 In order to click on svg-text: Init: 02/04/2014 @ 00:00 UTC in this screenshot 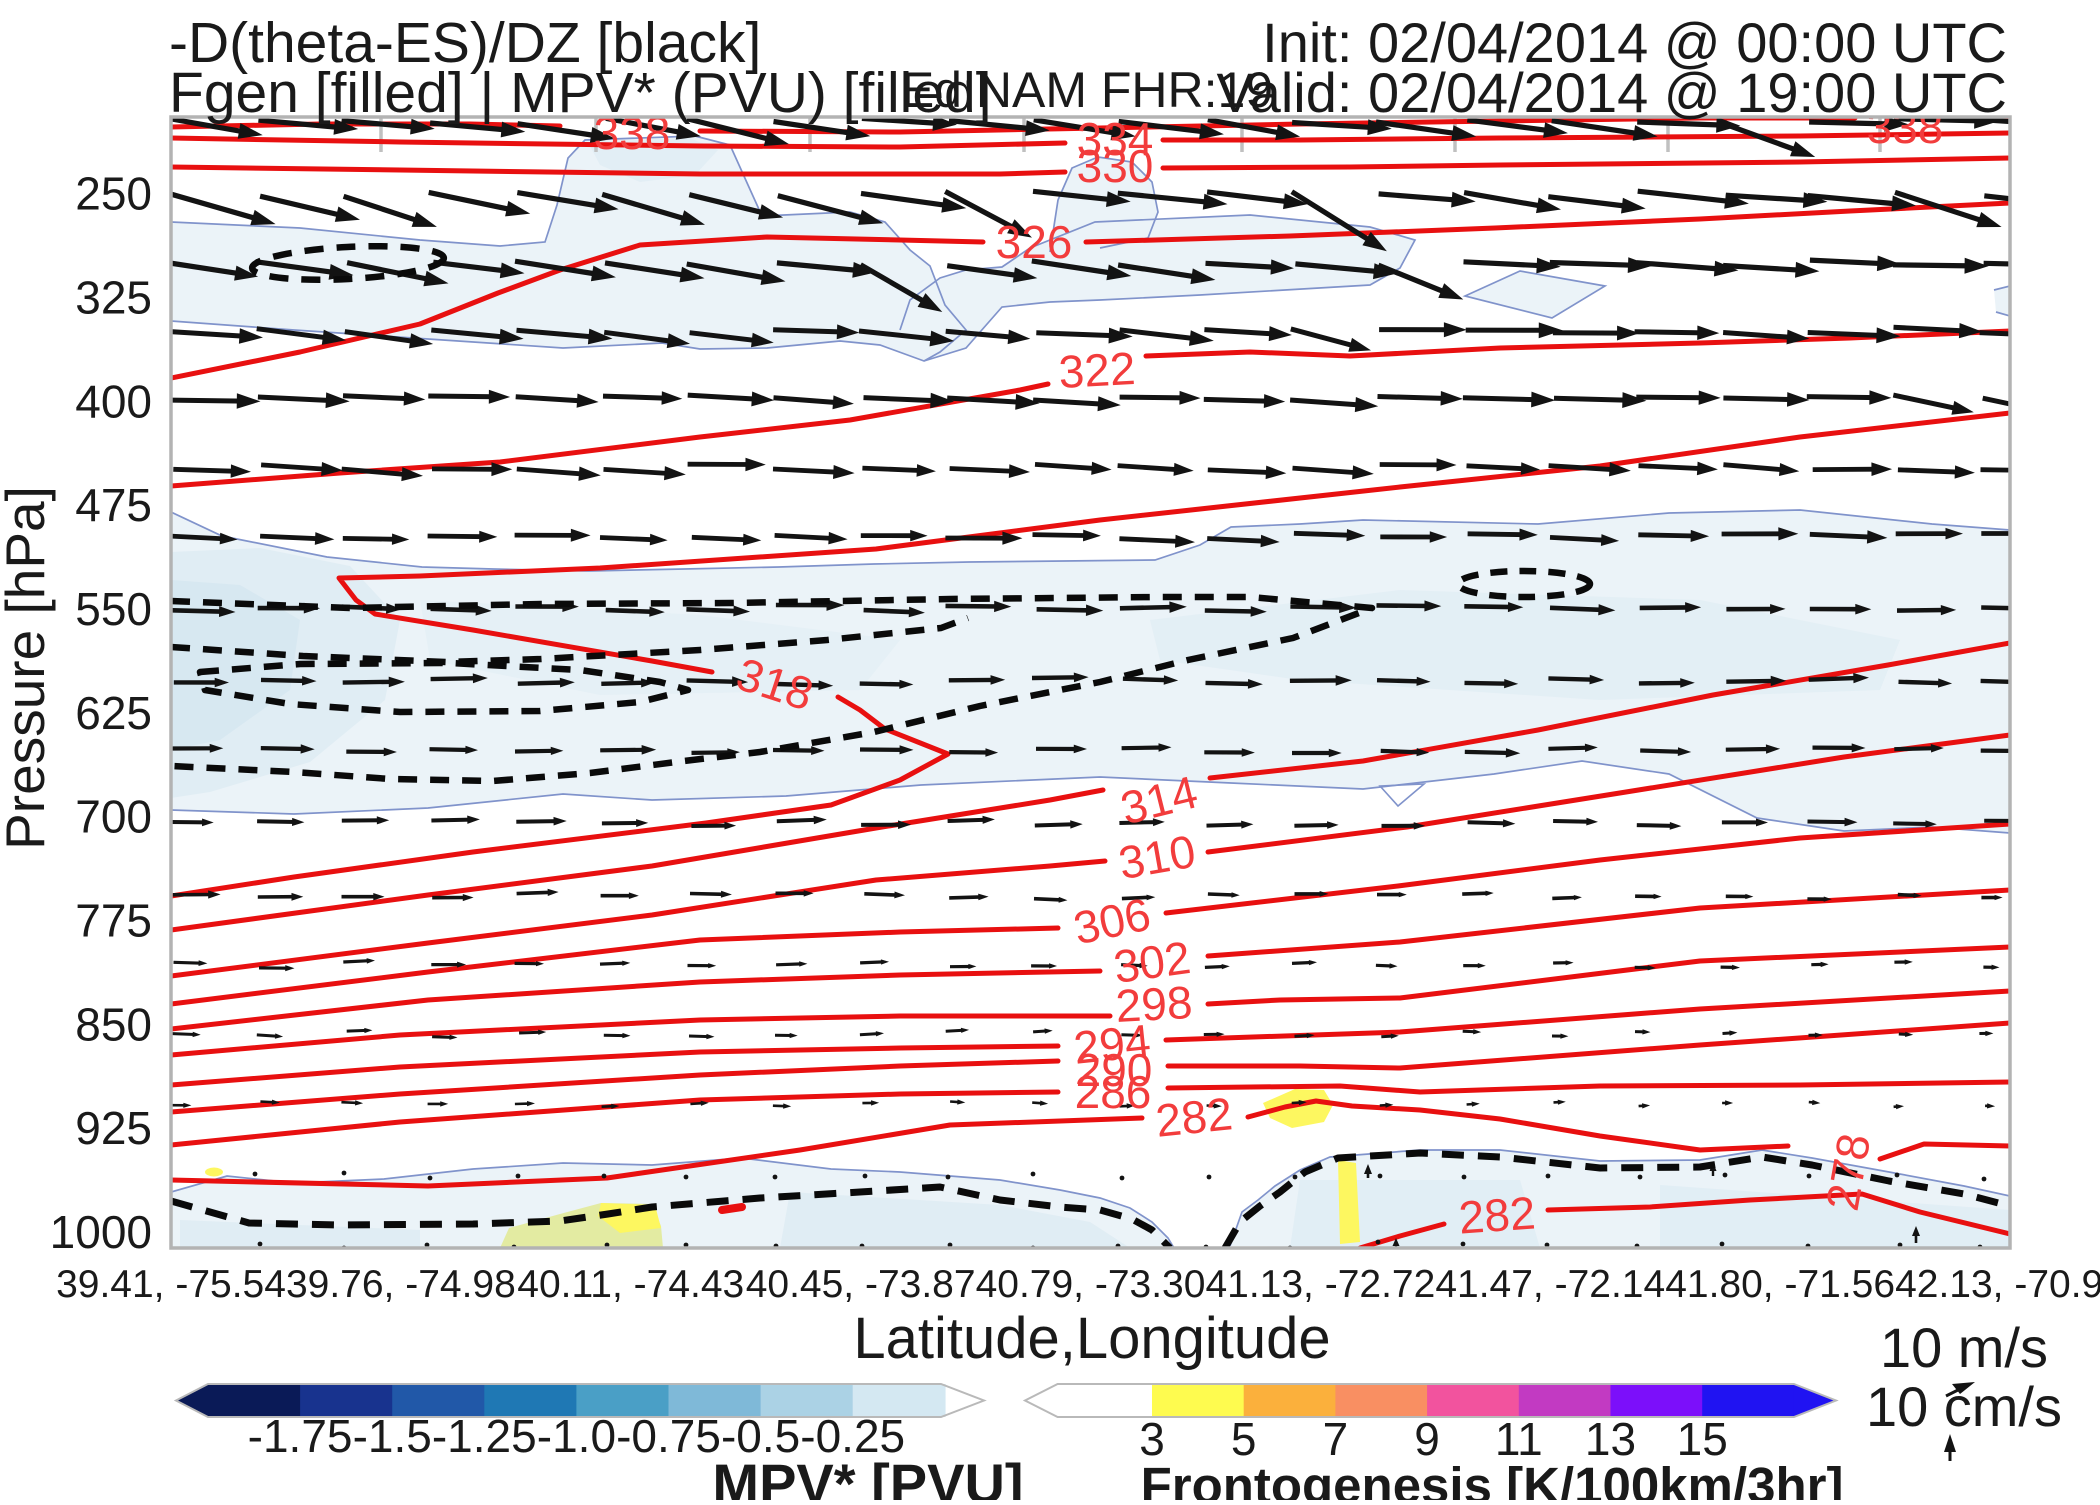, I will do `click(1634, 42)`.